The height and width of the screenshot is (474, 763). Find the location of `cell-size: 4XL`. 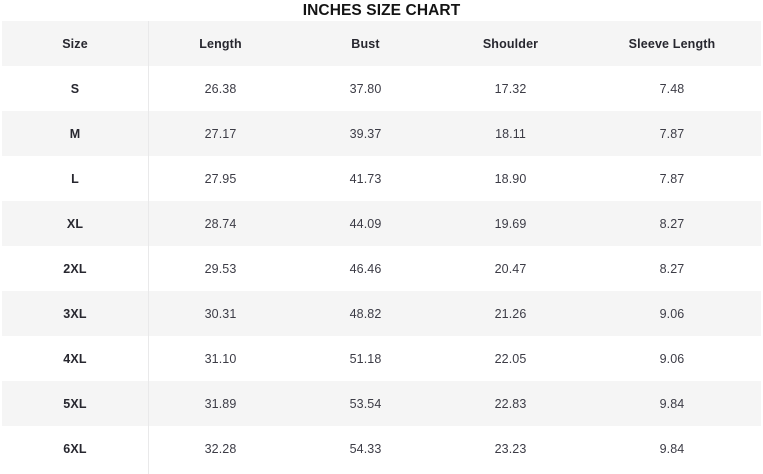

cell-size: 4XL is located at coordinates (75, 358).